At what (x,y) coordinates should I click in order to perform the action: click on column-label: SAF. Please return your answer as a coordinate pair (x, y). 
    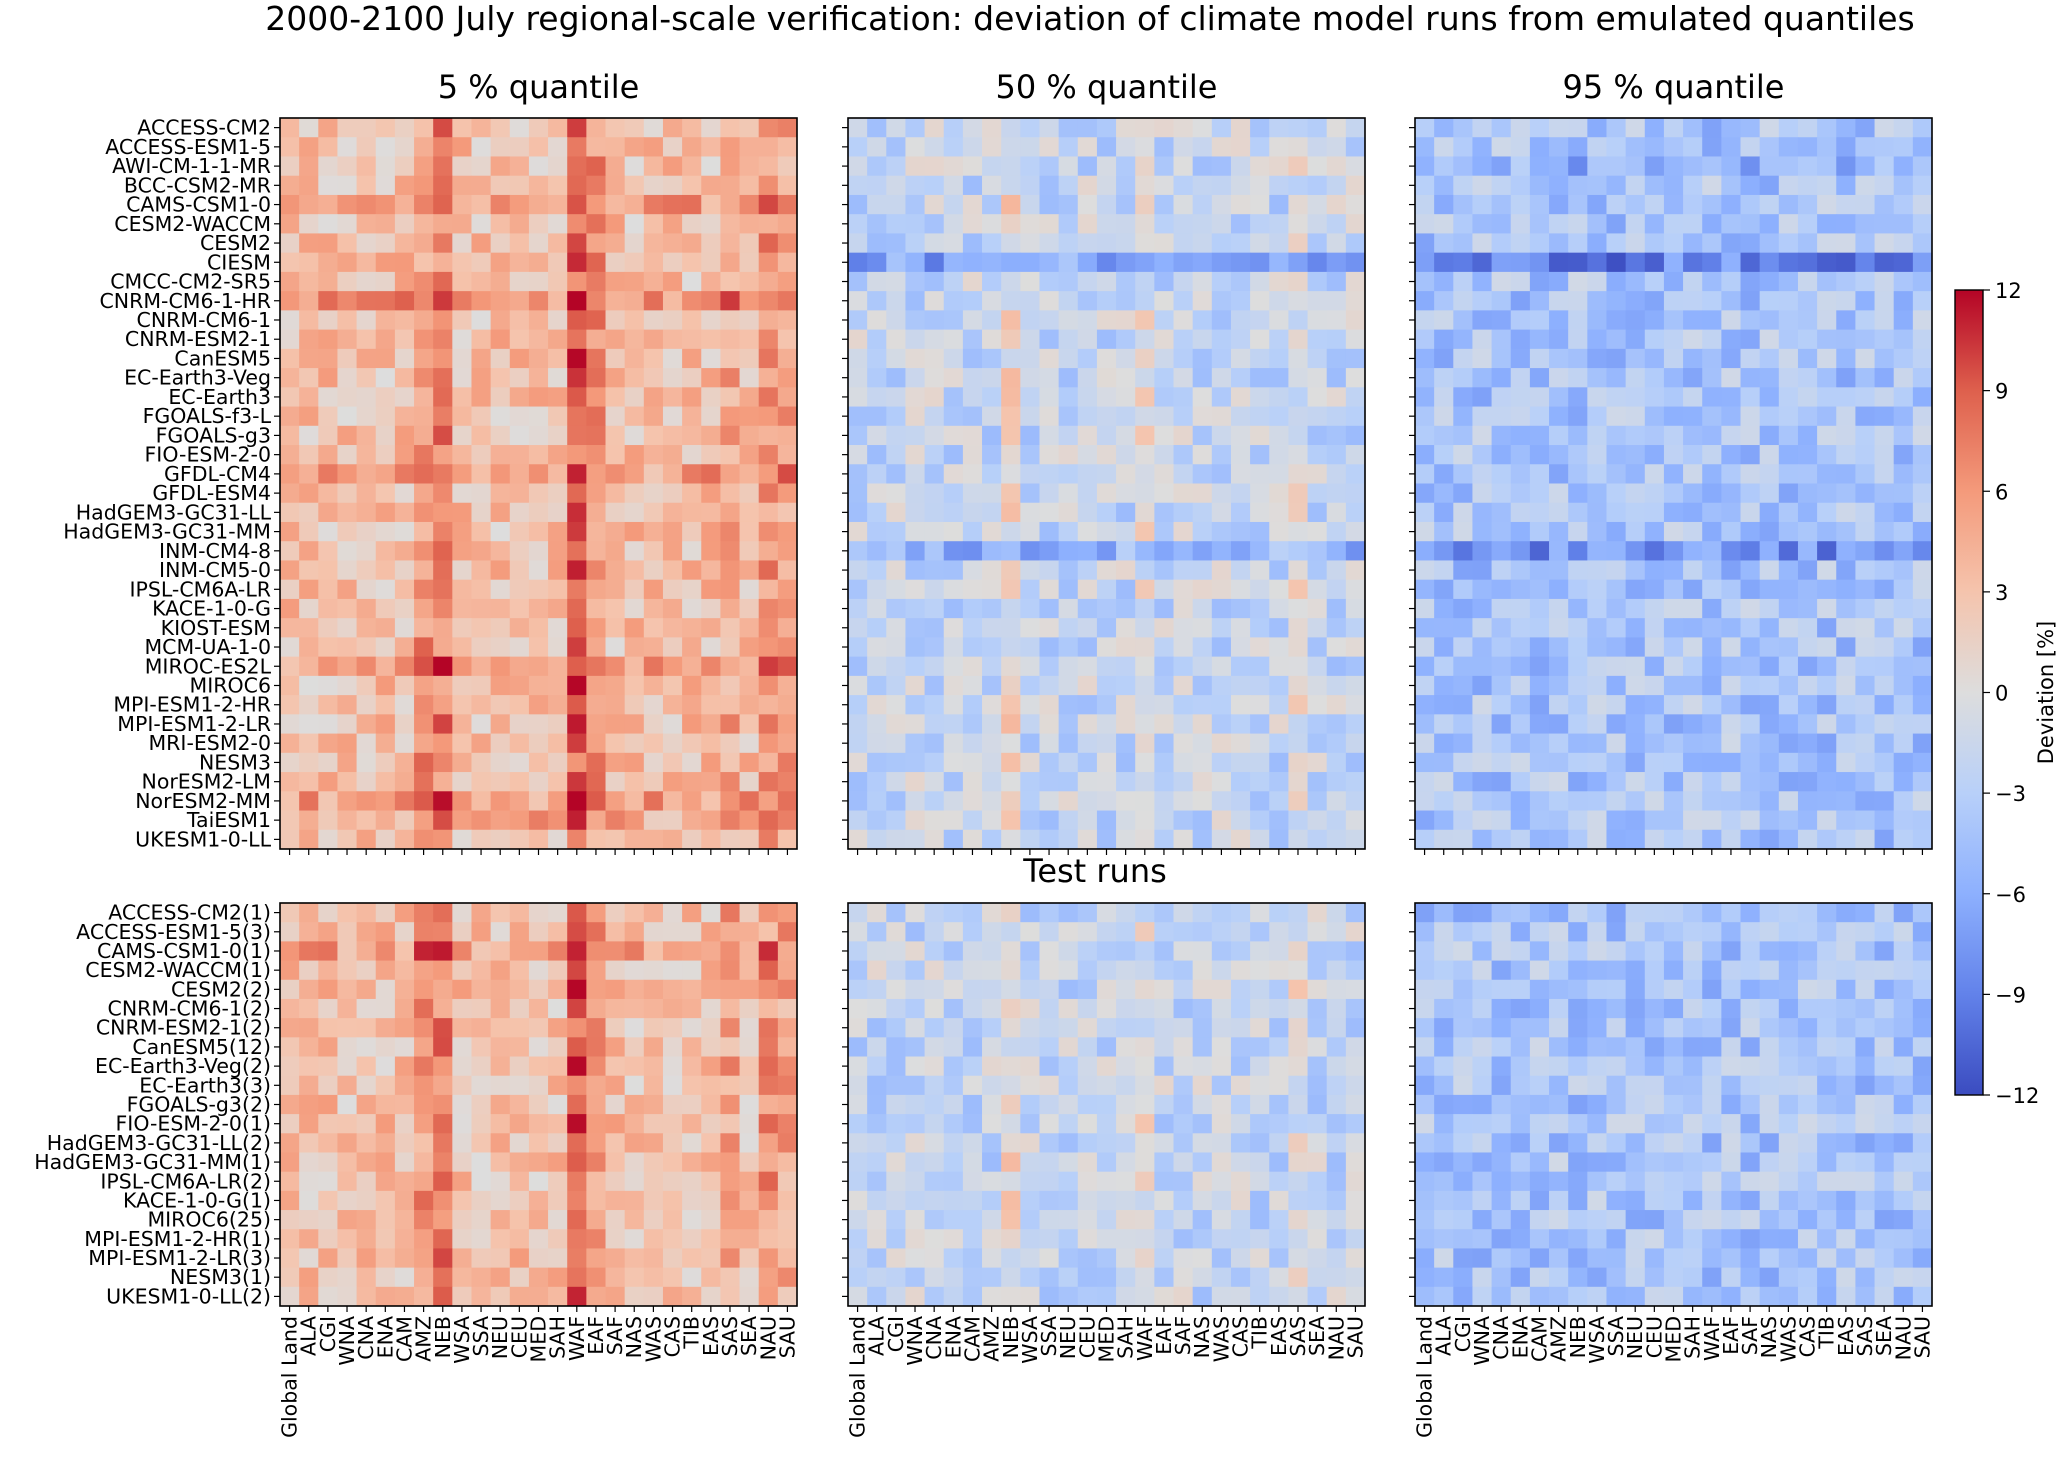
    Looking at the image, I should click on (615, 1335).